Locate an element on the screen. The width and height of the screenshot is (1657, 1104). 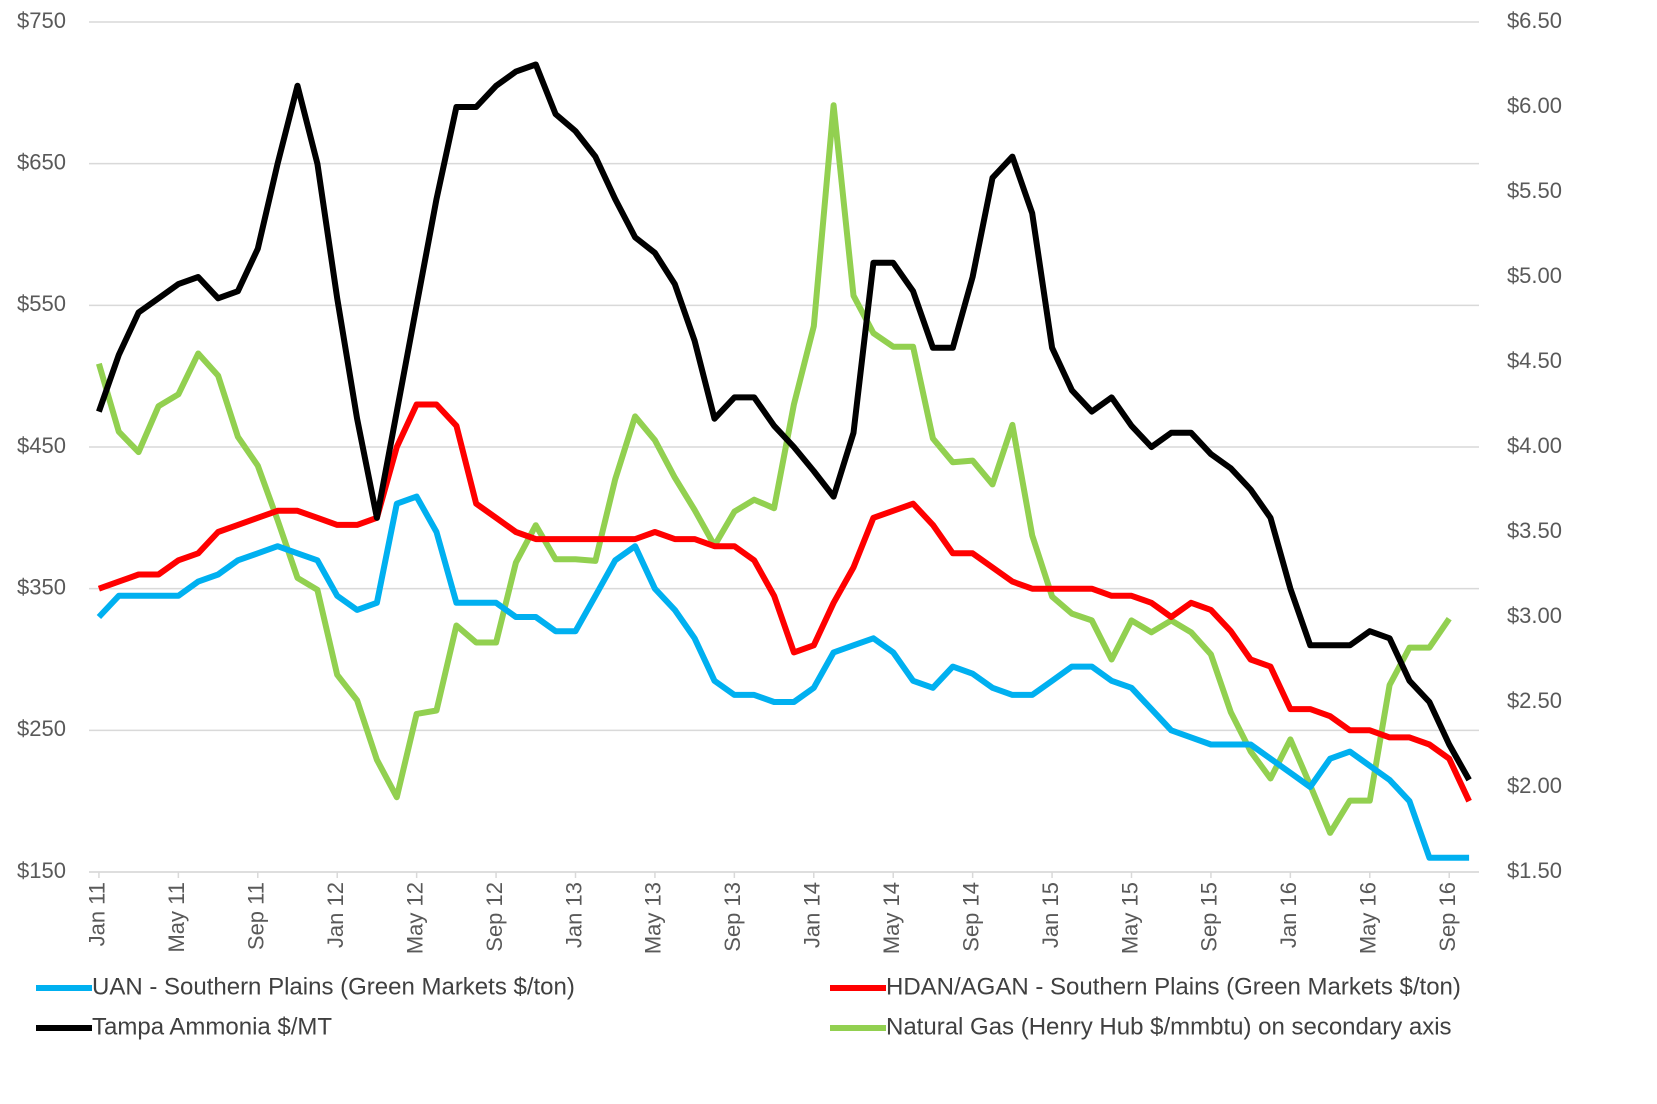
y2-tick-label: $4.00 is located at coordinates (1534, 445).